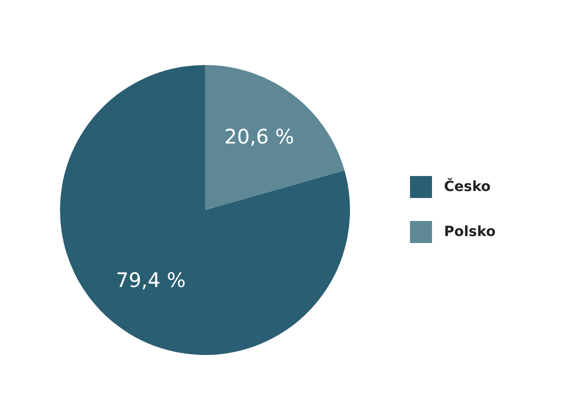 The image size is (583, 420). I want to click on legend-label: Polsko, so click(470, 232).